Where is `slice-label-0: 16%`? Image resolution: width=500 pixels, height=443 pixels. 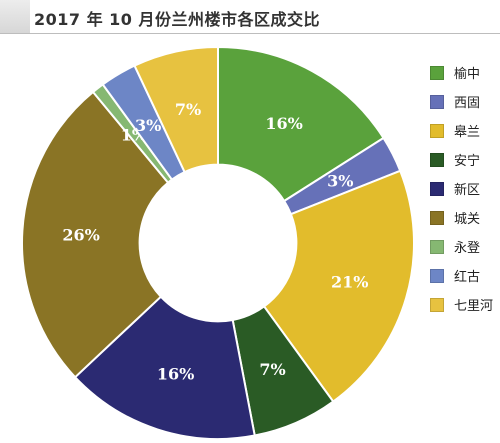
slice-label-0: 16% is located at coordinates (283, 123).